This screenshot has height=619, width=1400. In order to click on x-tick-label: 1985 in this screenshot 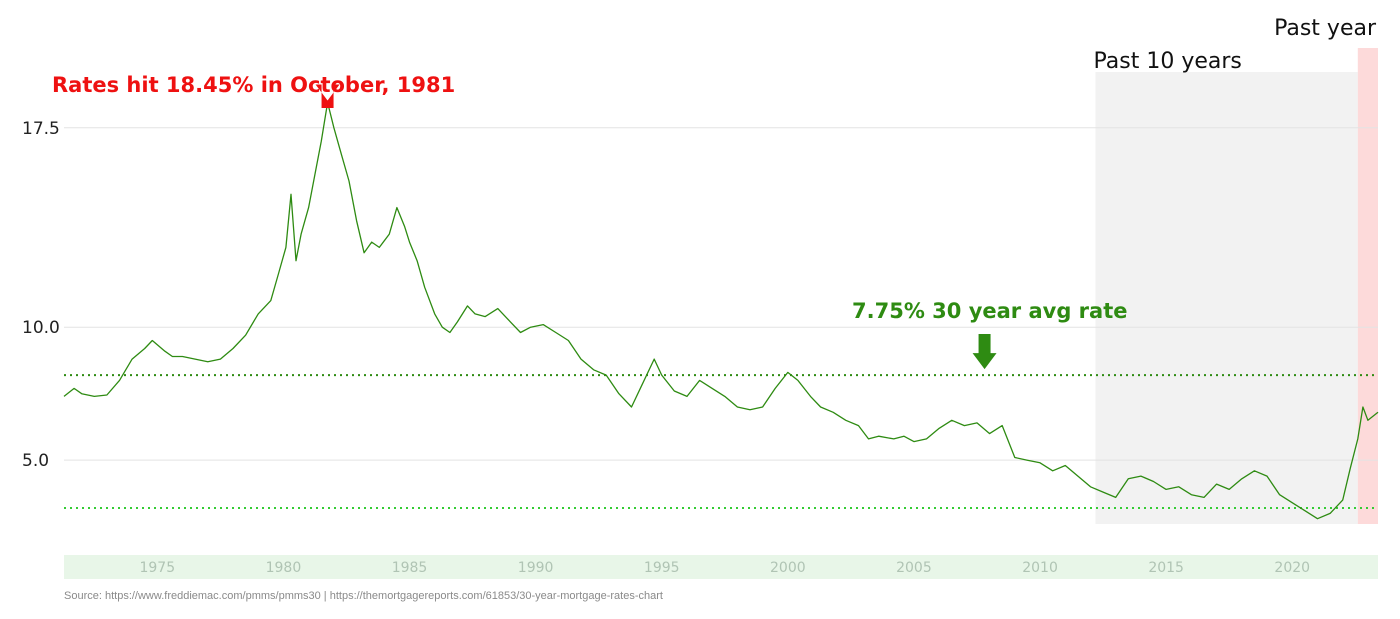, I will do `click(410, 568)`.